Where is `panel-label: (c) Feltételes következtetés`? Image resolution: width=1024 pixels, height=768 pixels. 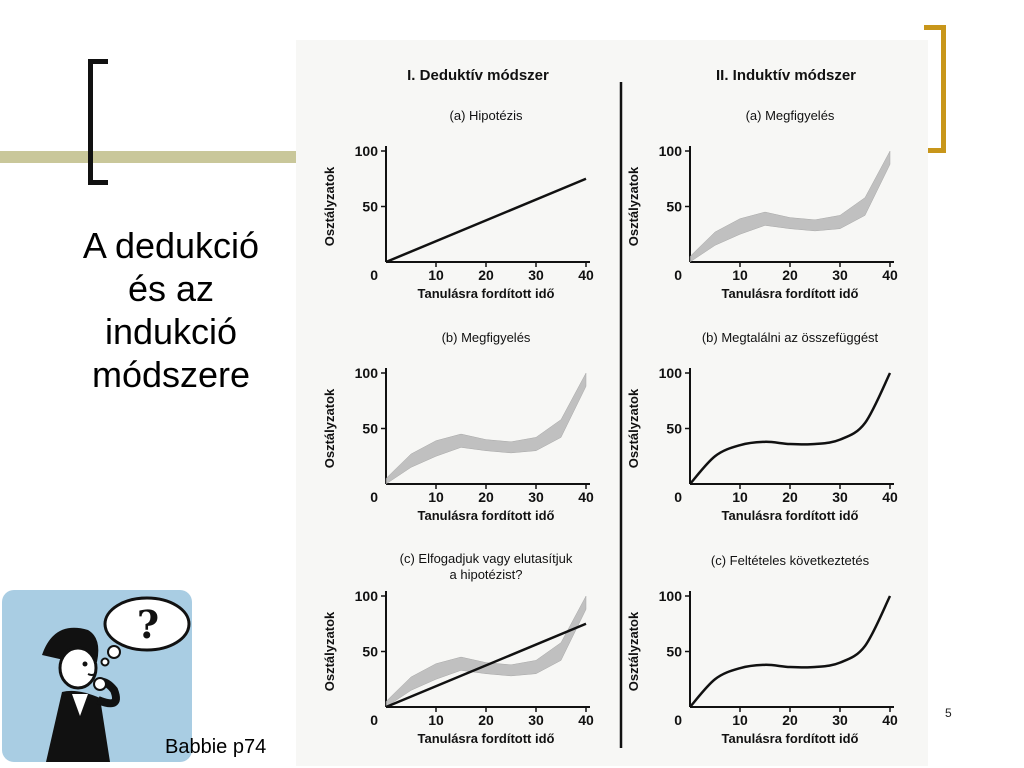 panel-label: (c) Feltételes következtetés is located at coordinates (790, 560).